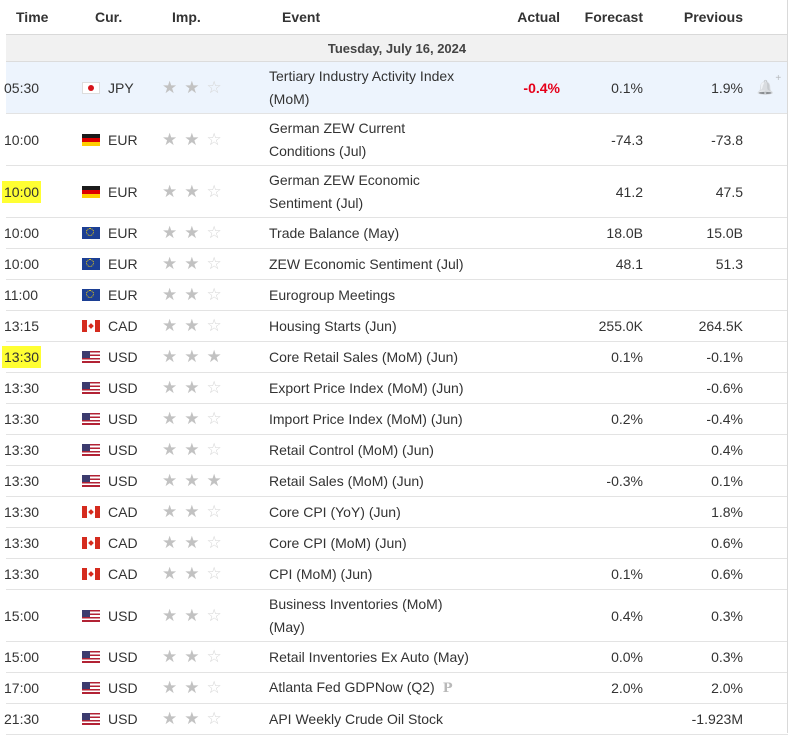  I want to click on event-time: 13:30, so click(22, 450).